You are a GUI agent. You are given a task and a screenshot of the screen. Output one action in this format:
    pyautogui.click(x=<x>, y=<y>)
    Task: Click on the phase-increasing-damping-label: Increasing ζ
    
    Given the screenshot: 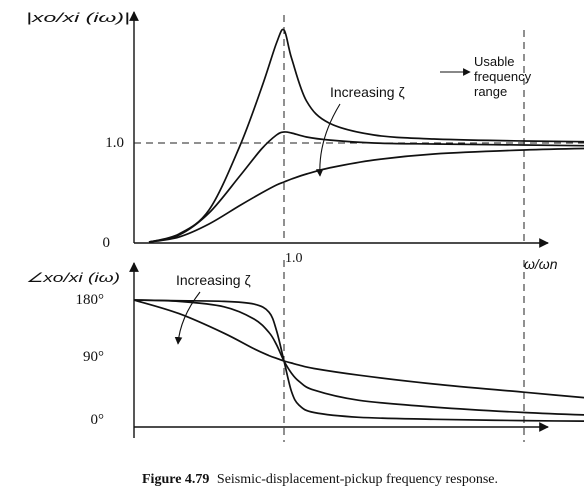 What is the action you would take?
    pyautogui.click(x=213, y=280)
    